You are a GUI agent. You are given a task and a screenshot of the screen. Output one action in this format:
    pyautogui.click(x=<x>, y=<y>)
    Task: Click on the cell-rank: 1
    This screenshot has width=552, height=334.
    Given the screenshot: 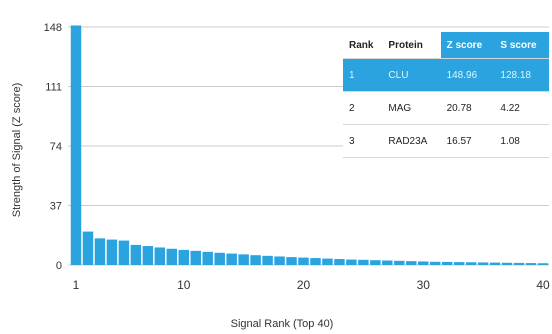 What is the action you would take?
    pyautogui.click(x=363, y=75)
    